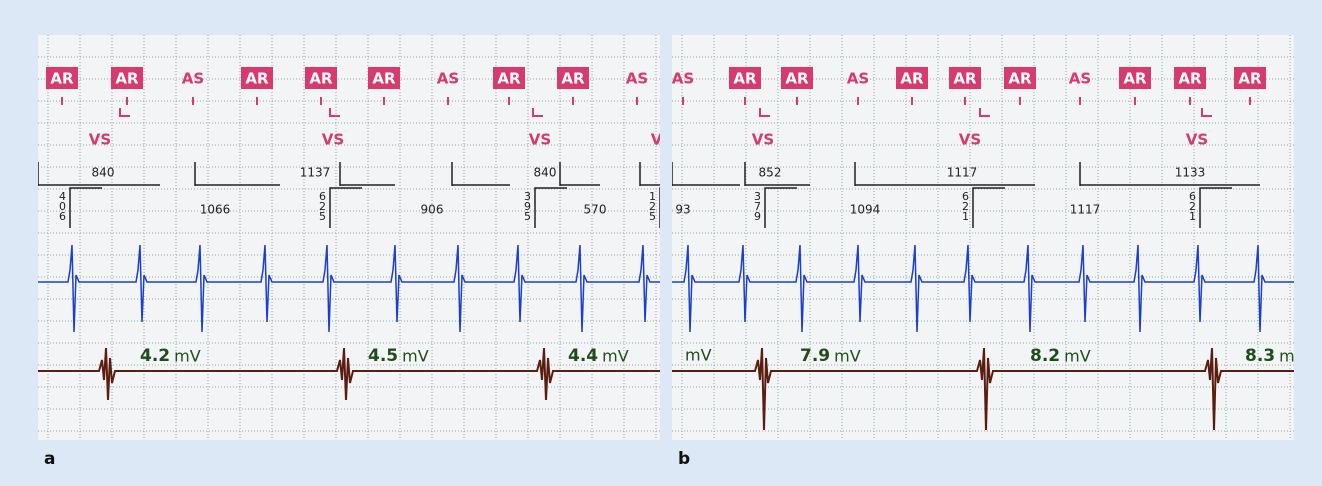 Image resolution: width=1322 pixels, height=486 pixels. I want to click on interval-bottom: 1066, so click(215, 210).